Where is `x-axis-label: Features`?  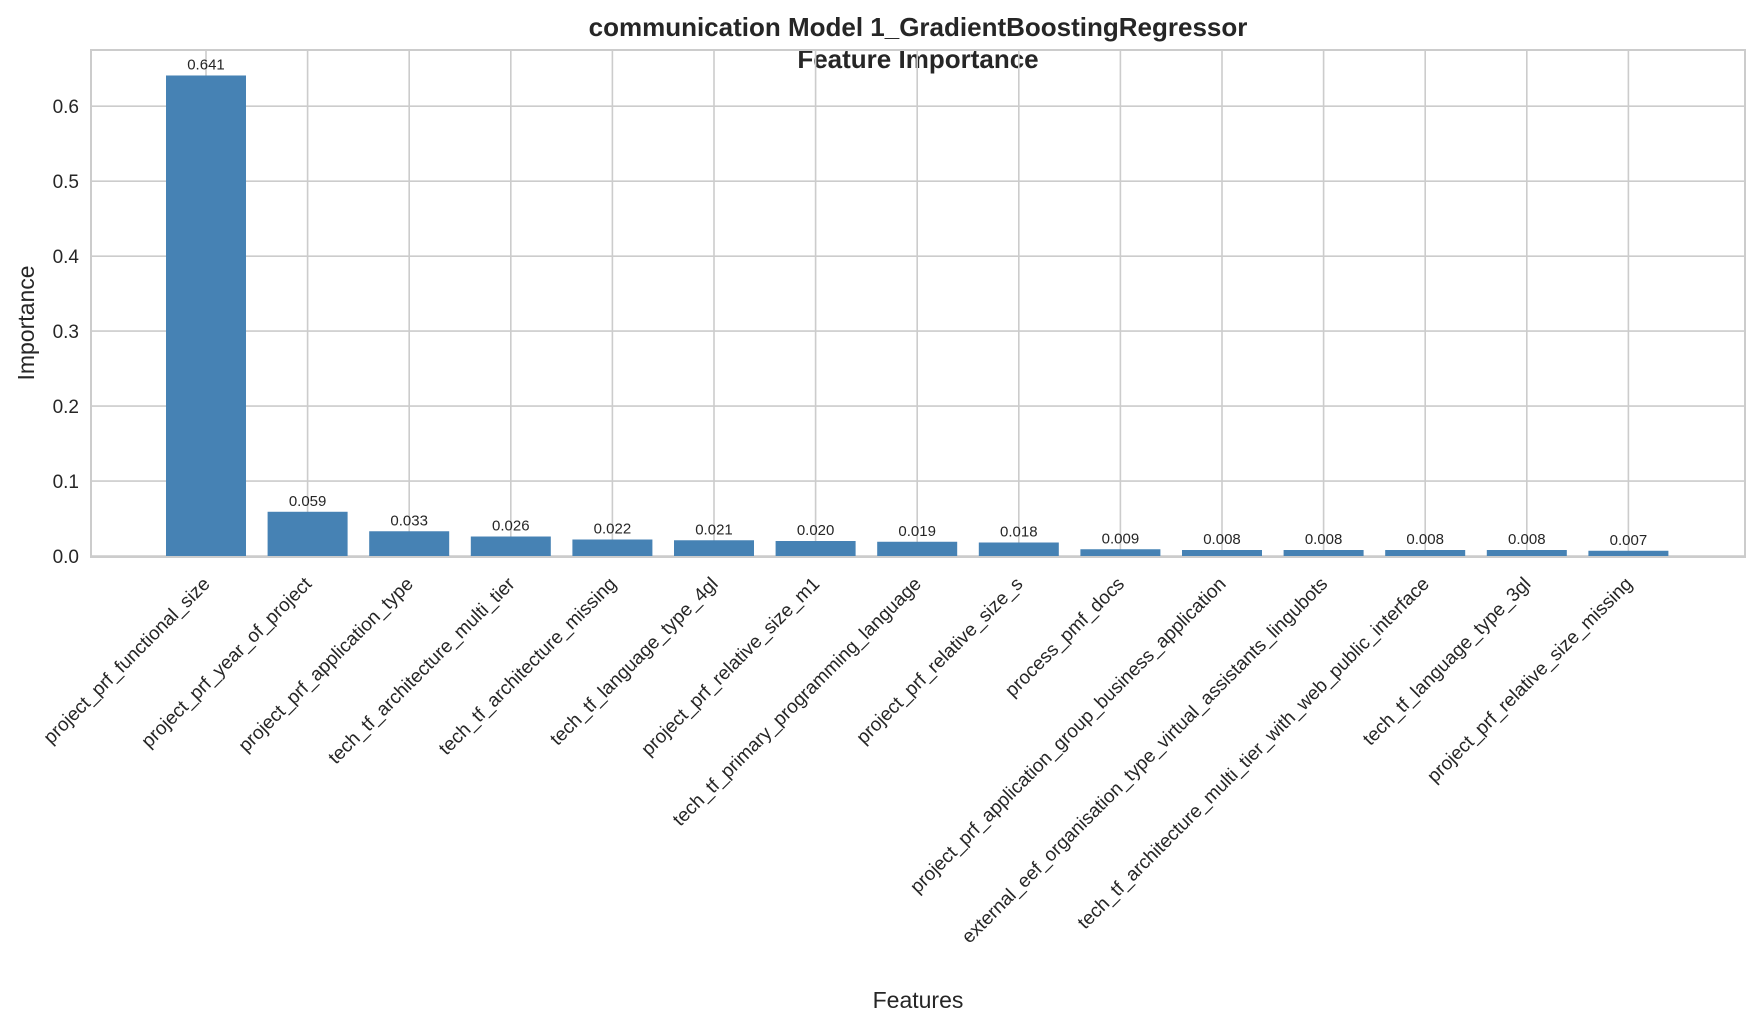
x-axis-label: Features is located at coordinates (918, 1000).